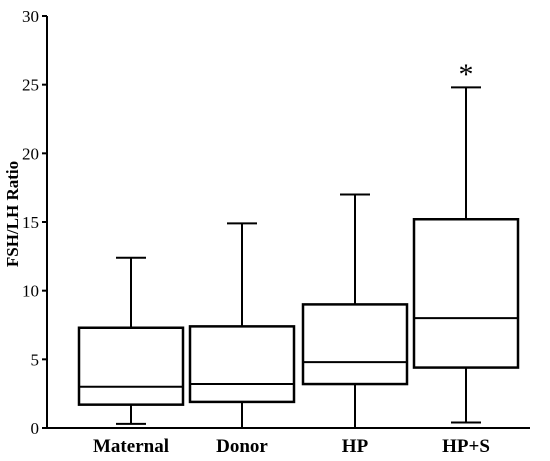 This screenshot has height=461, width=550. Describe the element at coordinates (30, 153) in the screenshot. I see `y-tick-label: 20` at that location.